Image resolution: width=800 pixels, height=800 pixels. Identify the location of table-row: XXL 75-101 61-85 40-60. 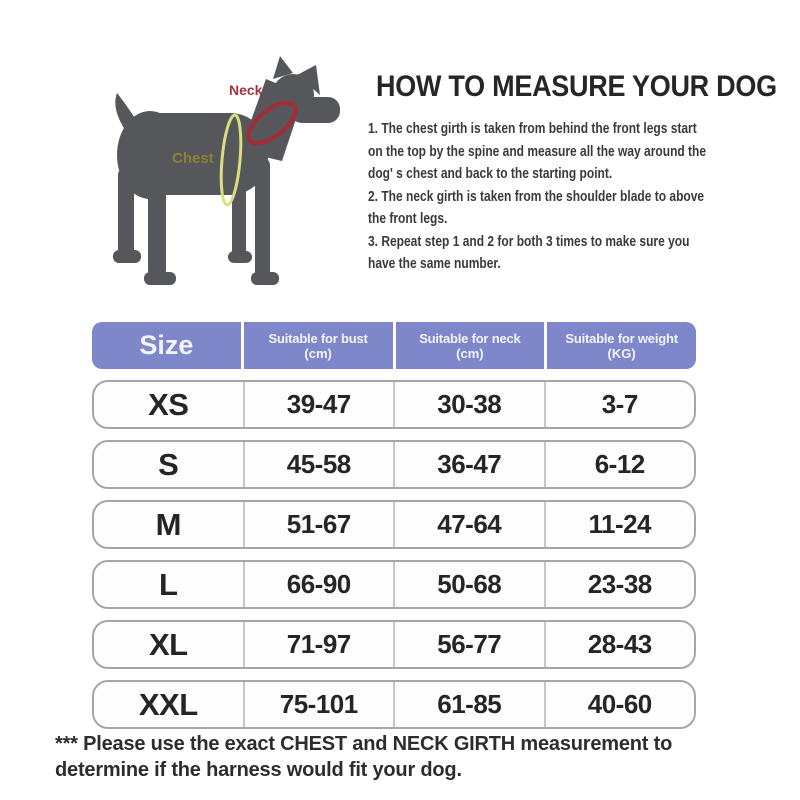
(394, 704).